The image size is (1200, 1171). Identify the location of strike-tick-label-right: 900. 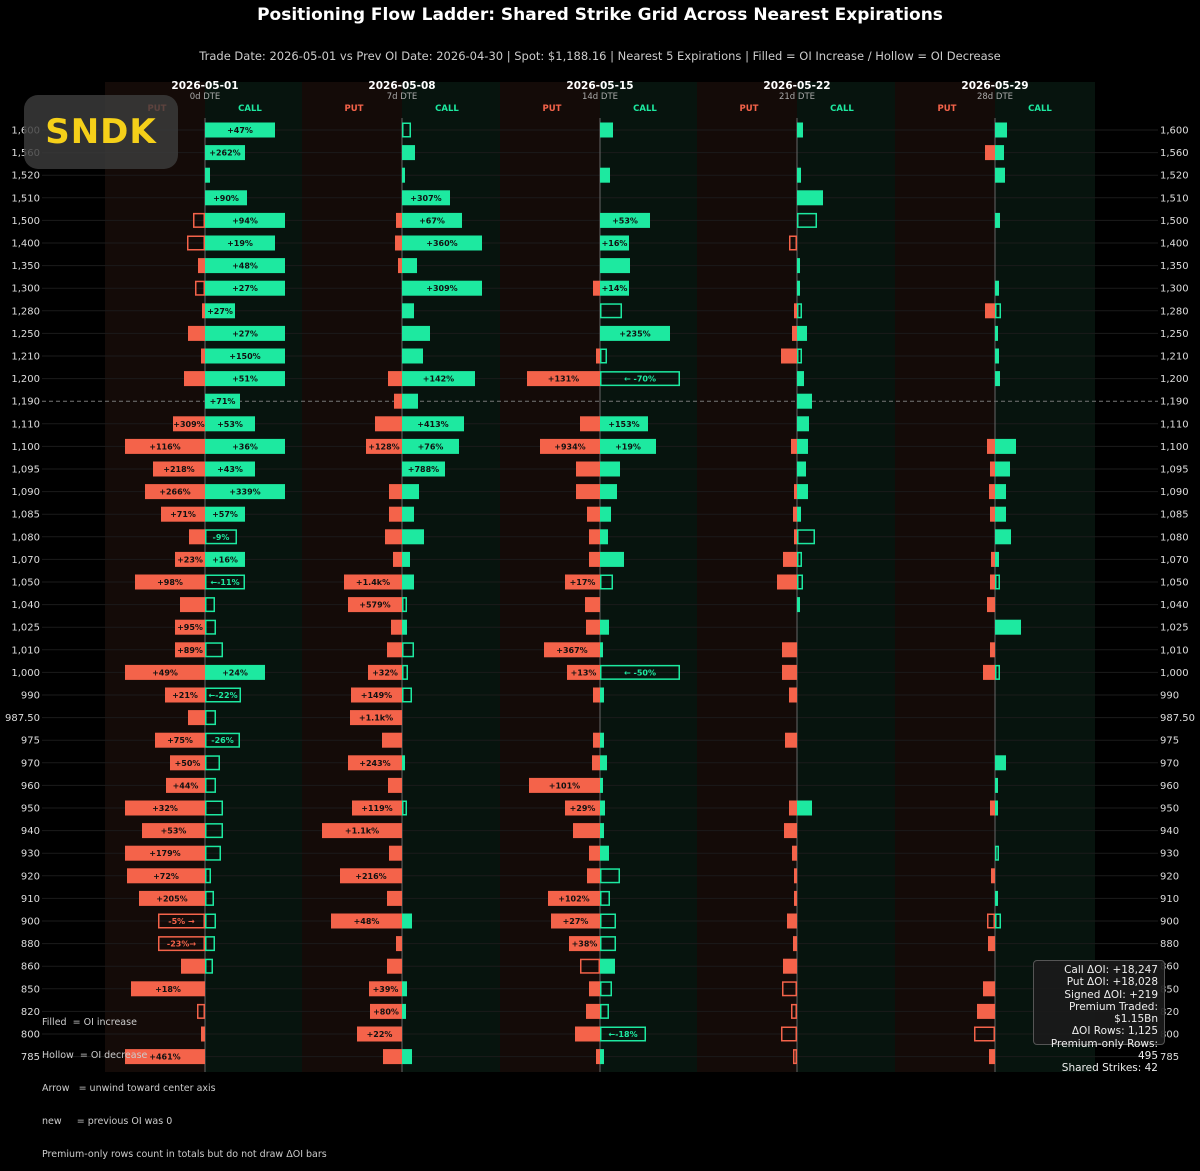
(1169, 922).